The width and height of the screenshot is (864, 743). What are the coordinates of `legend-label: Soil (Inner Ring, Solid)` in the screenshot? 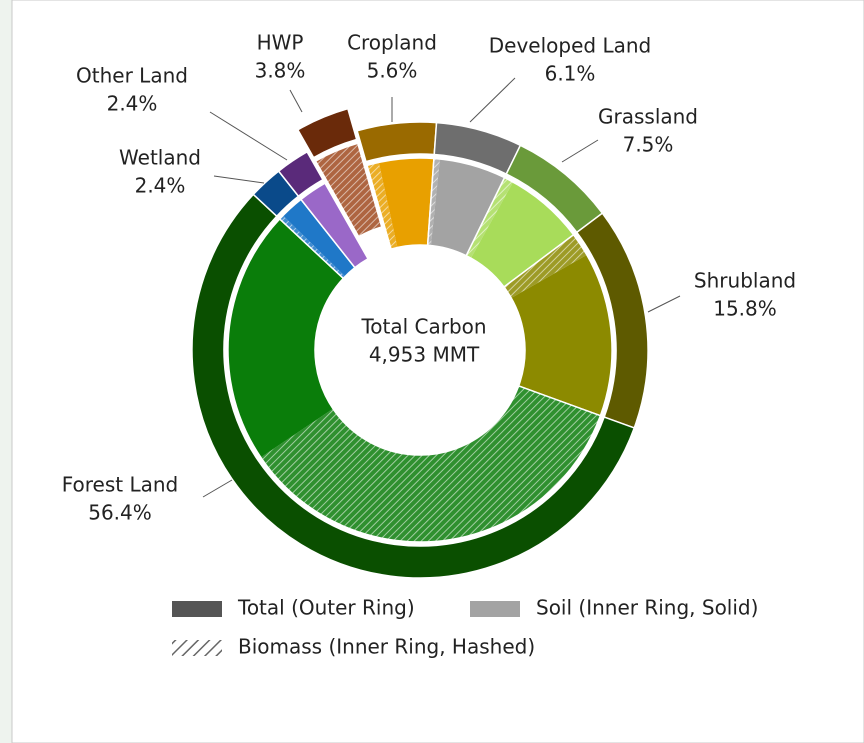 It's located at (647, 608).